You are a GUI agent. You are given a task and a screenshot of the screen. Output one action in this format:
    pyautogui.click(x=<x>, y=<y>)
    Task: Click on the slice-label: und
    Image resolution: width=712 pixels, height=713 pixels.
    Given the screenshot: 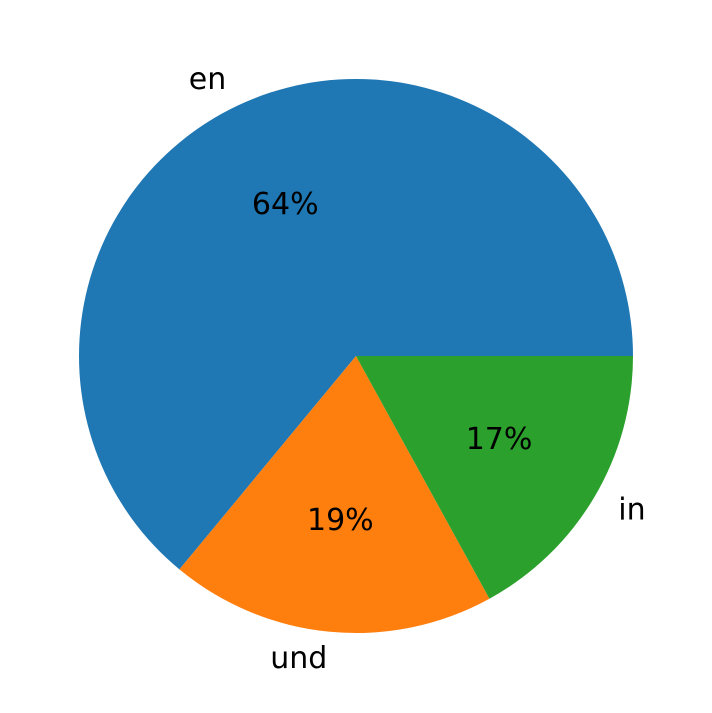 What is the action you would take?
    pyautogui.click(x=298, y=658)
    